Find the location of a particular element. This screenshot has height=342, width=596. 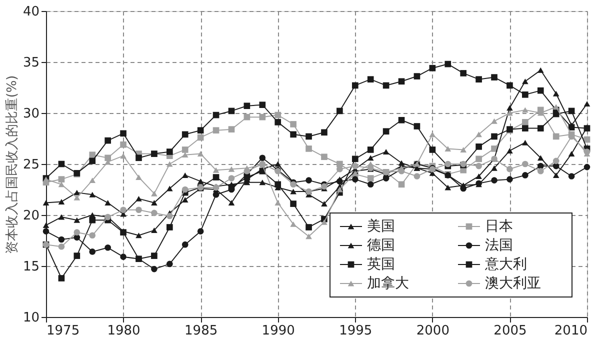

y-tick-label: 25 is located at coordinates (31, 165).